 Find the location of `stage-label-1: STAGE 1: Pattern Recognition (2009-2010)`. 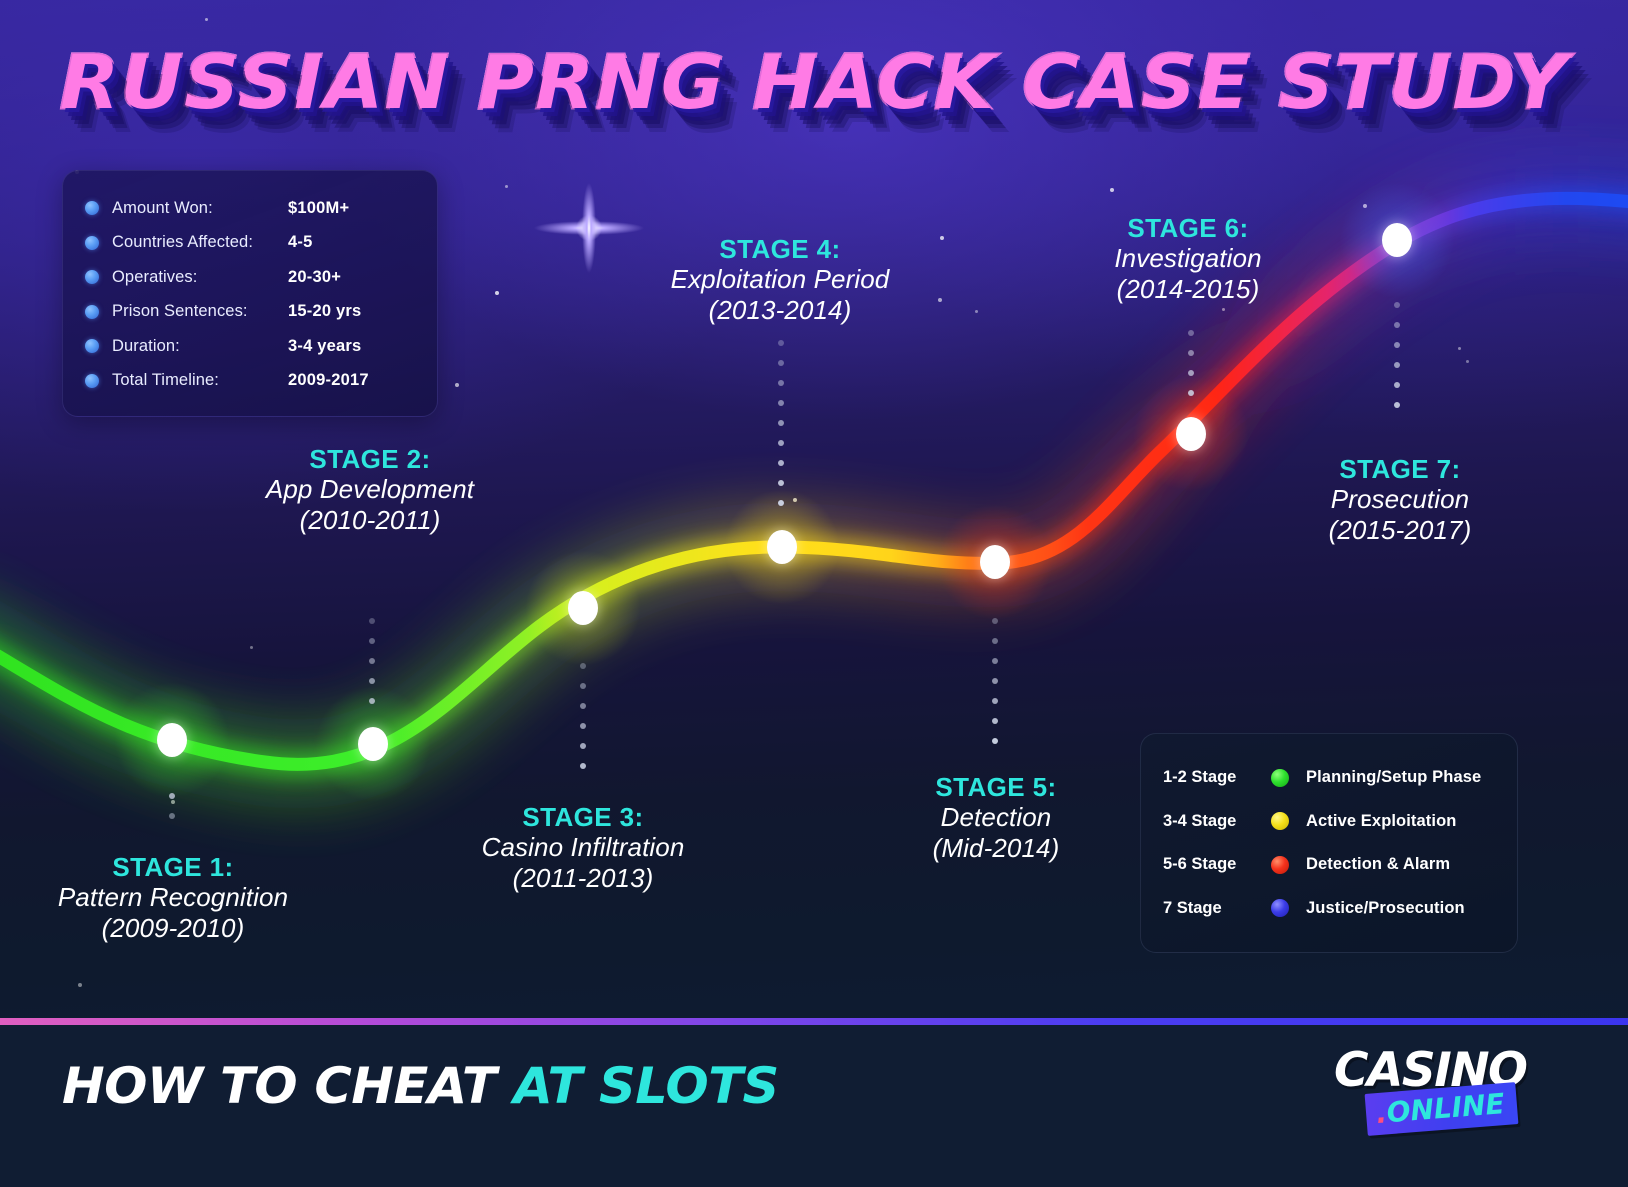

stage-label-1: STAGE 1: Pattern Recognition (2009-2010) is located at coordinates (186, 898).